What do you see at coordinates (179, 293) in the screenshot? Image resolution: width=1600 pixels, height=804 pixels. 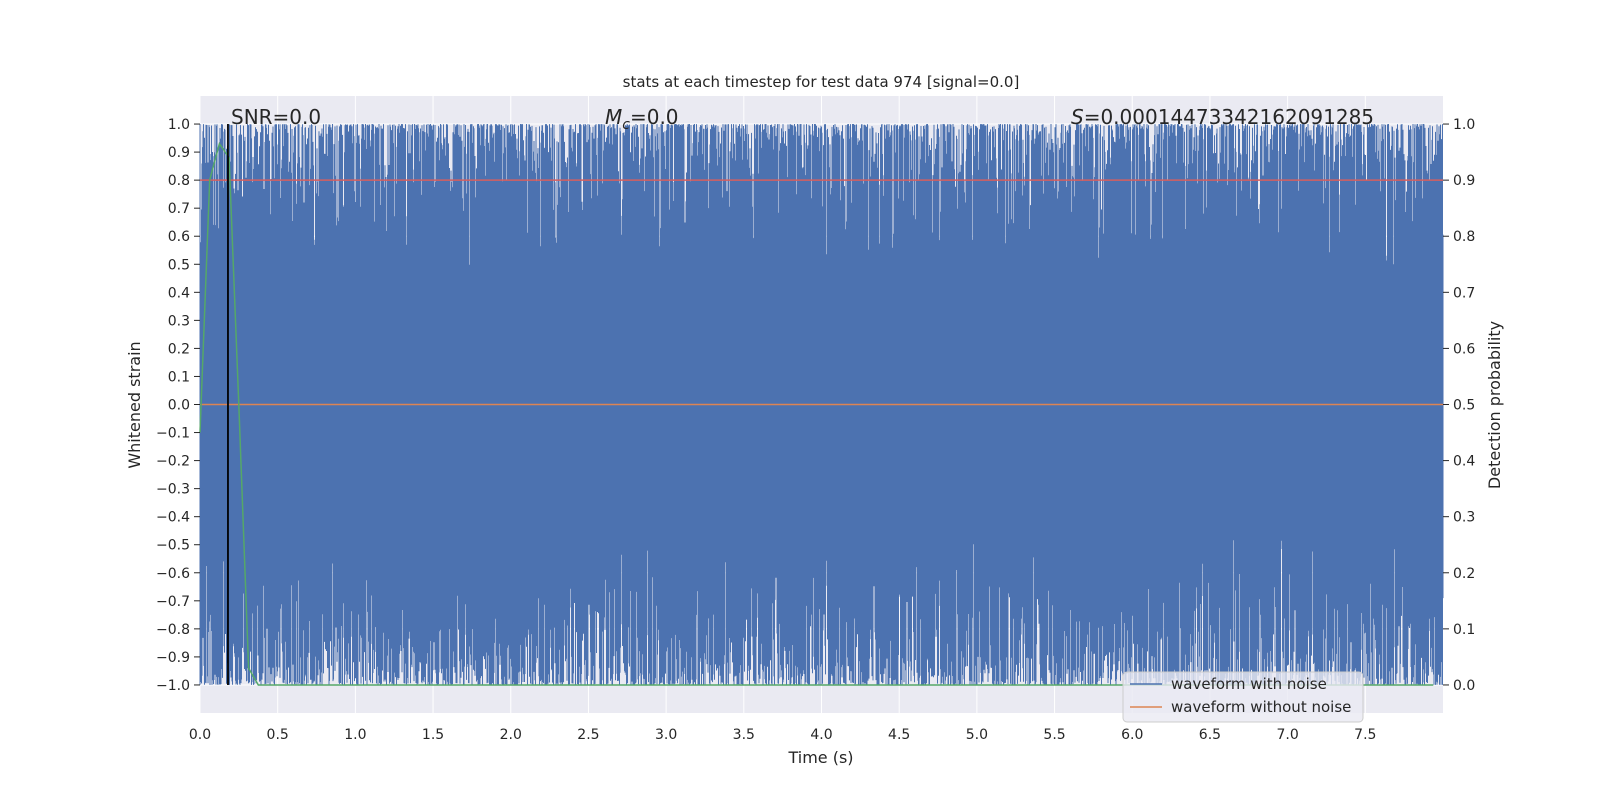 I see `y-tick-label: 0.4` at bounding box center [179, 293].